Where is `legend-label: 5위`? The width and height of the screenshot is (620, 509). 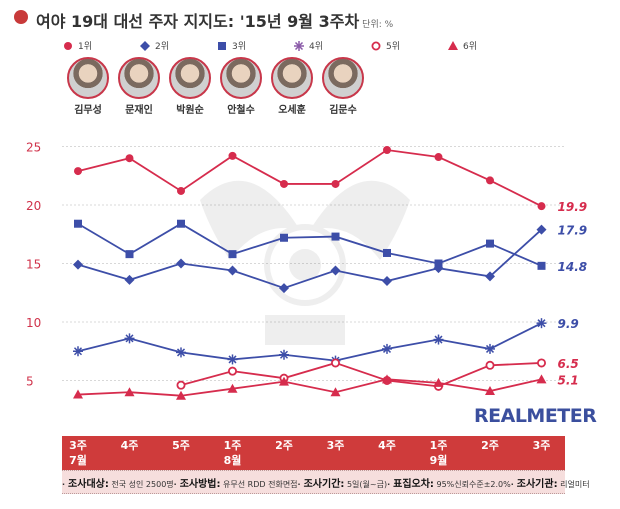
legend-label: 5위 is located at coordinates (393, 47).